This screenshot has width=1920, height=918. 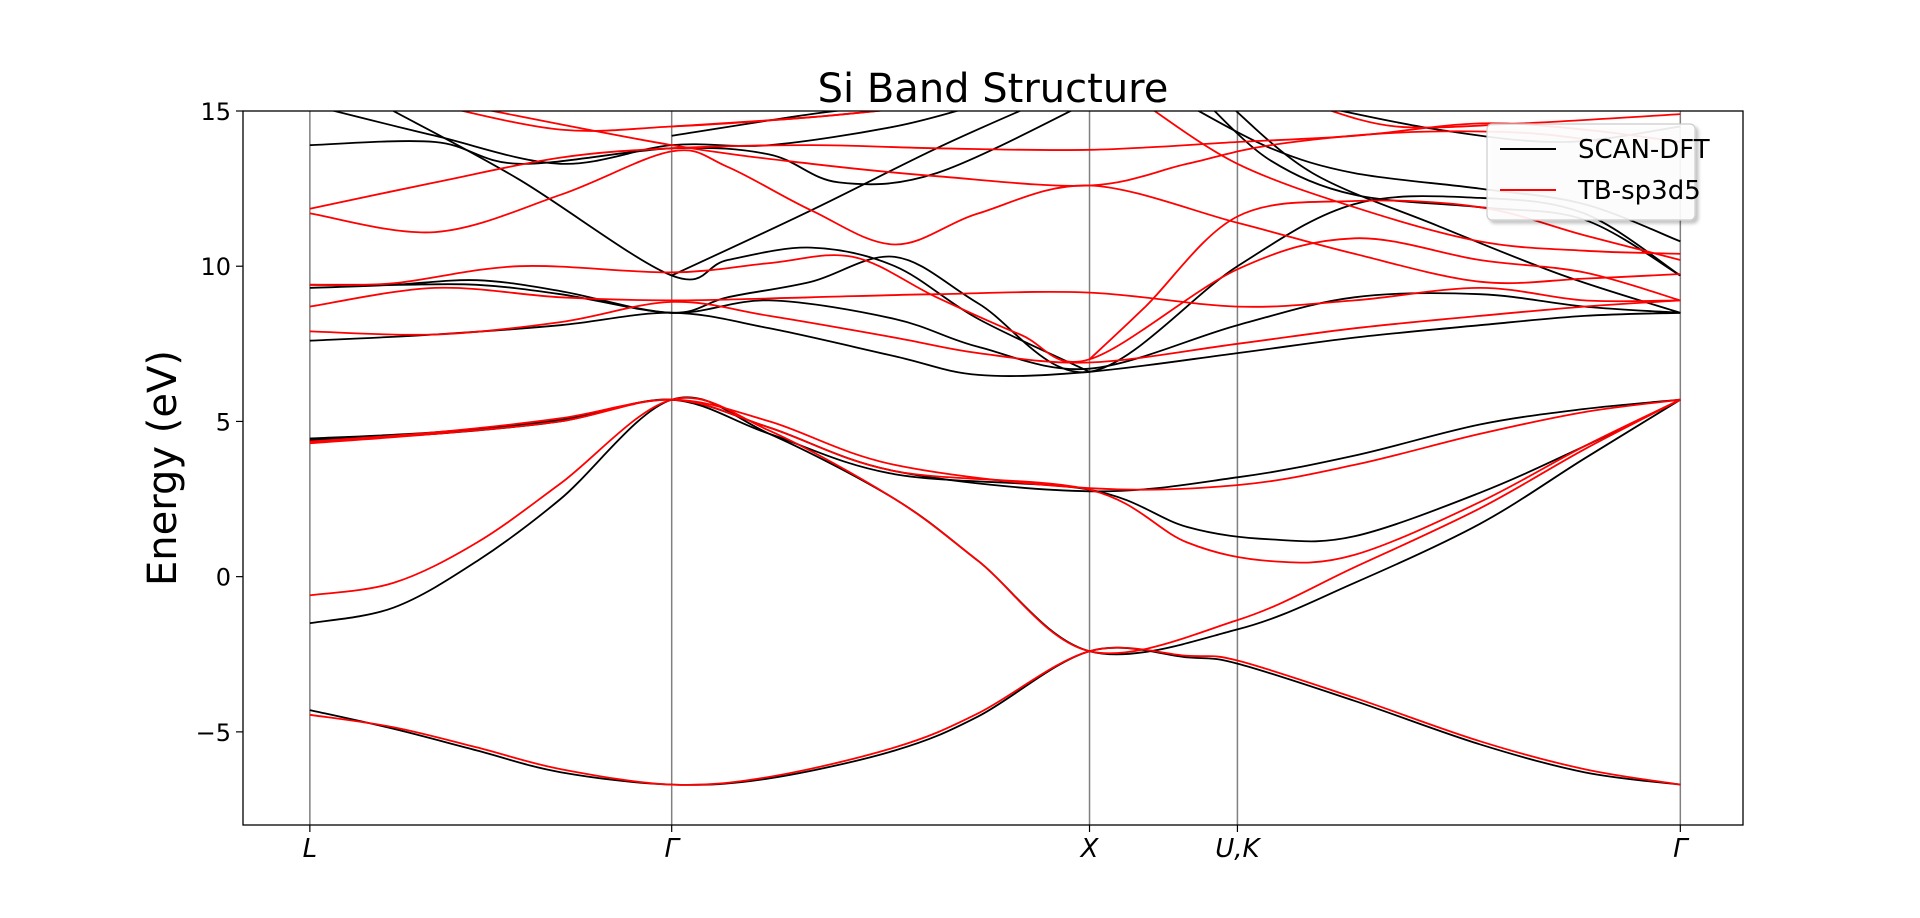 What do you see at coordinates (163, 468) in the screenshot?
I see `y-axis-label: Energy (eV)` at bounding box center [163, 468].